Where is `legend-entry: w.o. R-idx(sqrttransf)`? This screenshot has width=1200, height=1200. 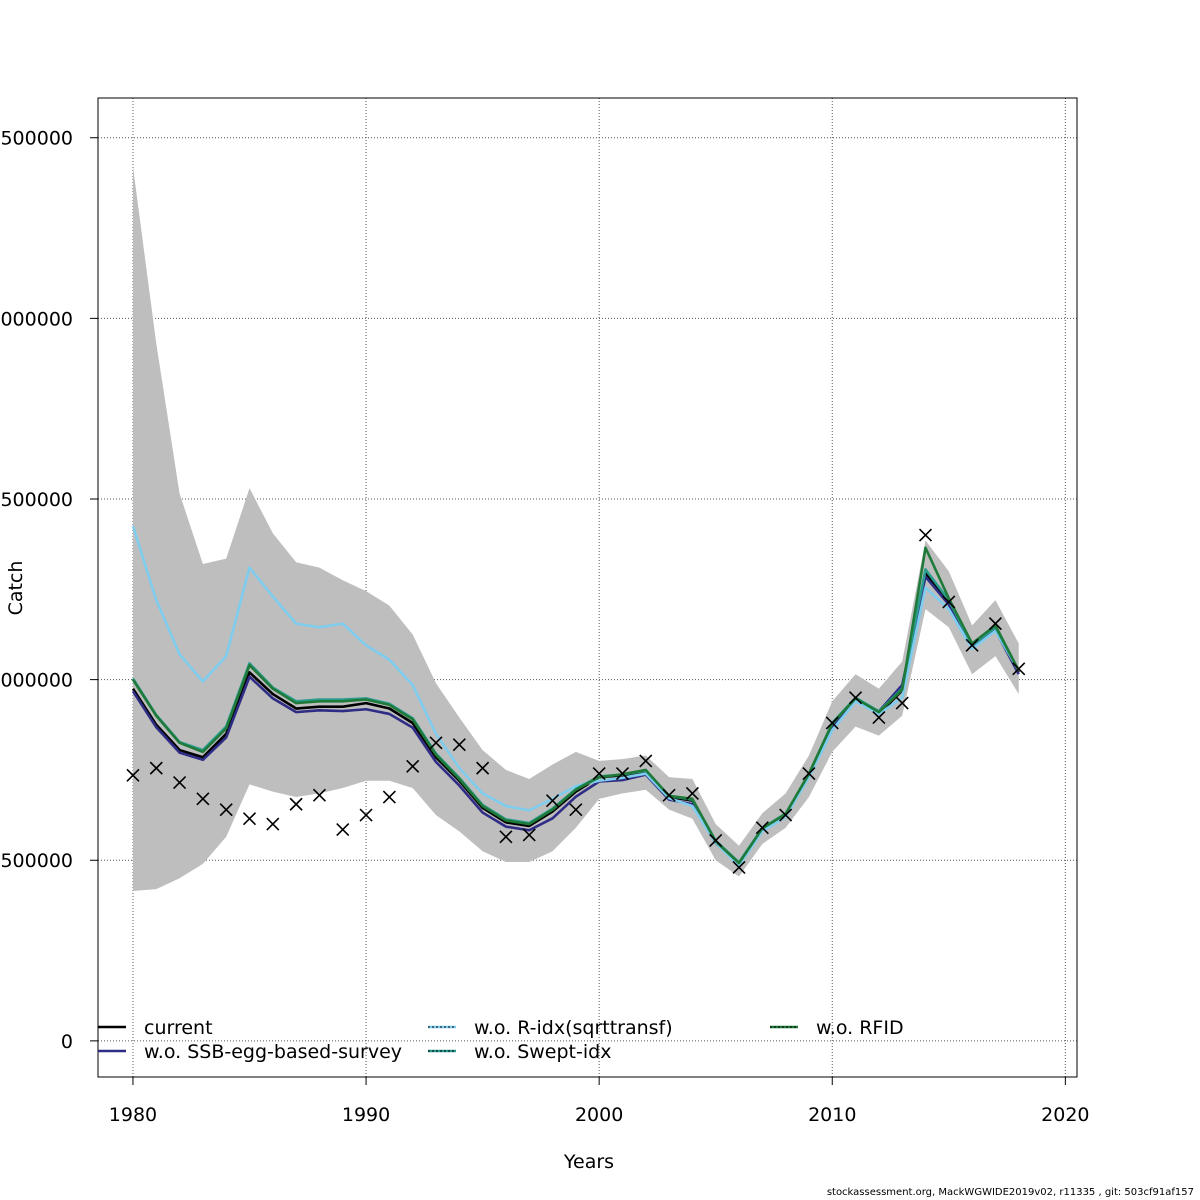
legend-entry: w.o. R-idx(sqrttransf) is located at coordinates (550, 1028).